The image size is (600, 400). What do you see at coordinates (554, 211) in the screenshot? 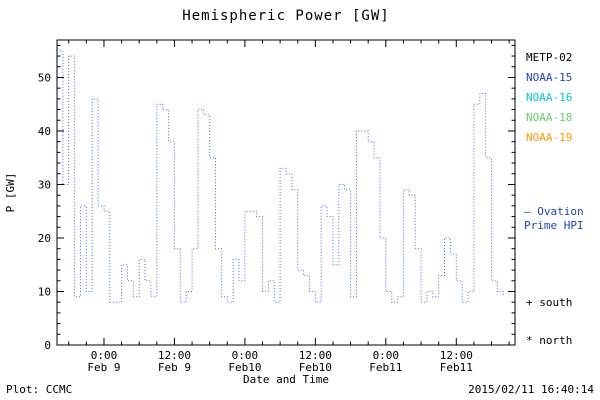
I see `ovation-label-line1: — Ovation` at bounding box center [554, 211].